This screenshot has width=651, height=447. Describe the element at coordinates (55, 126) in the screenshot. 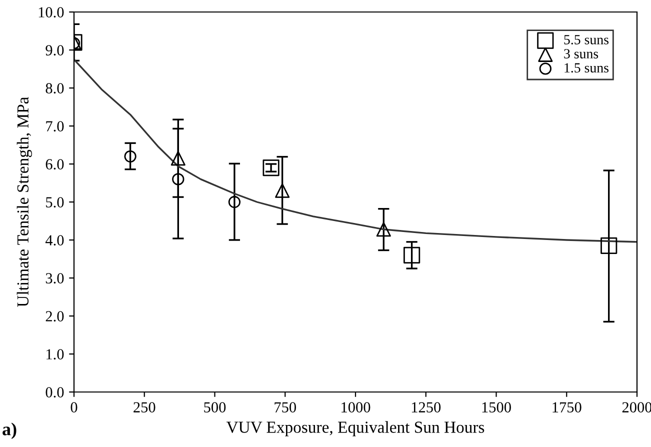

I see `y-tick-label: 7.0` at that location.